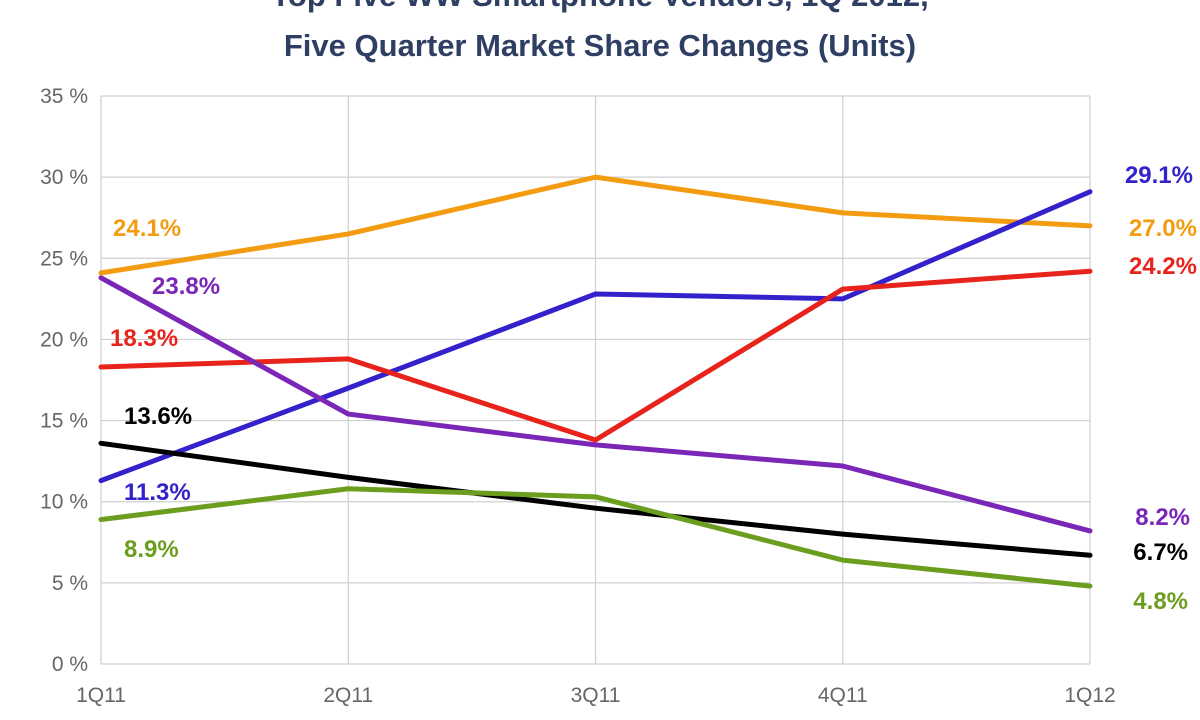  Describe the element at coordinates (70, 583) in the screenshot. I see `y-tick-label: 5 %` at that location.